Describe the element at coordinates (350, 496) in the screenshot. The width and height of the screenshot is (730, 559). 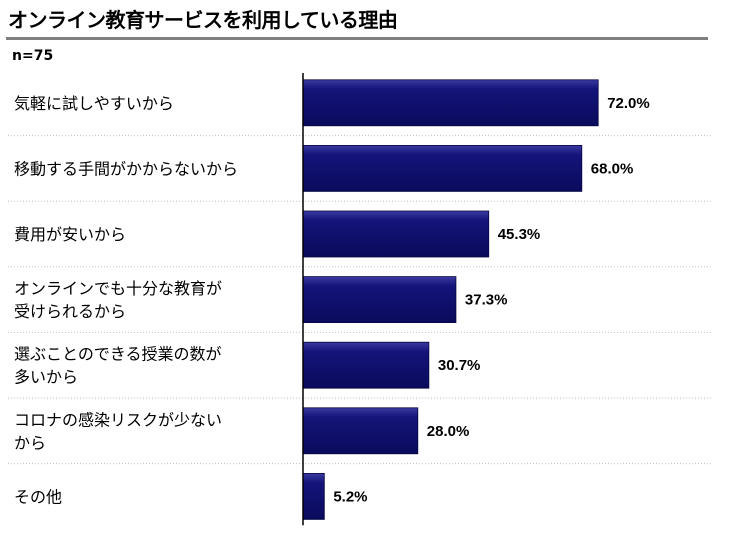
I see `value-label: 5.2%` at that location.